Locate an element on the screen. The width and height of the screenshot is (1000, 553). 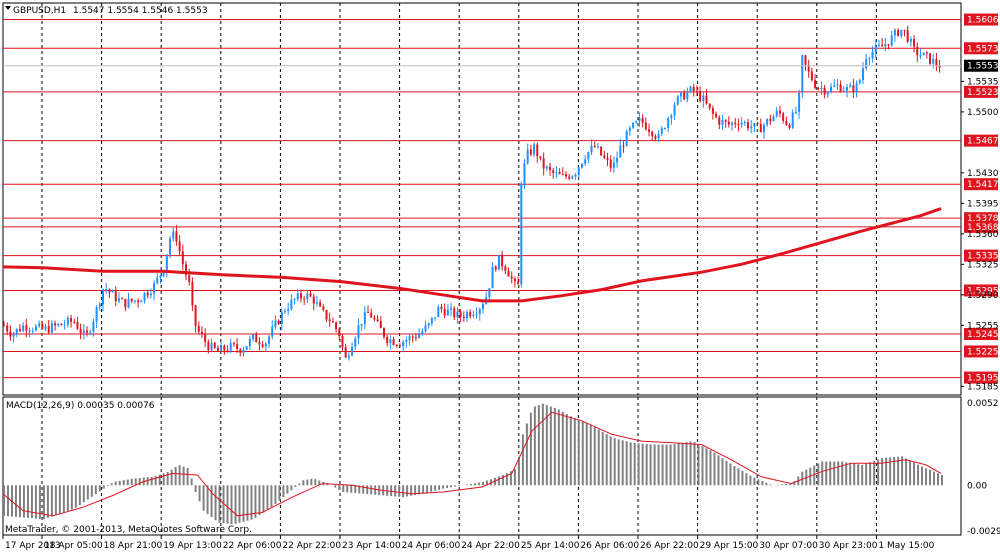
symbol-dropdown-icon is located at coordinates (8, 8).